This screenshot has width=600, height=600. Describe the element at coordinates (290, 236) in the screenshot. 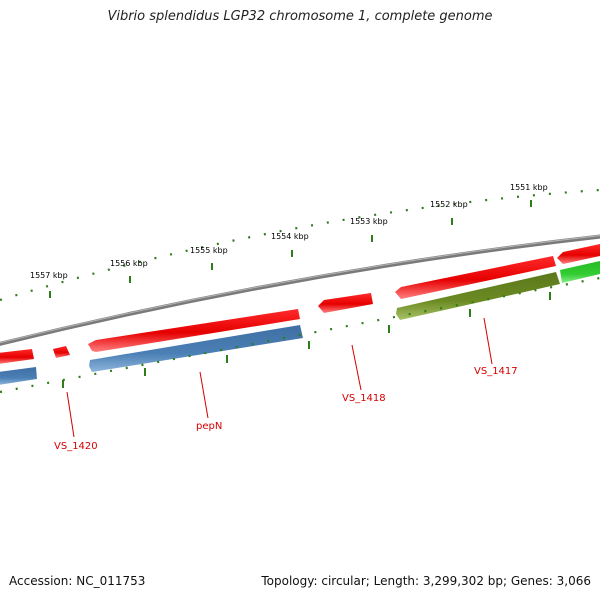

I see `scale-label-1554: 1554 kbp` at that location.